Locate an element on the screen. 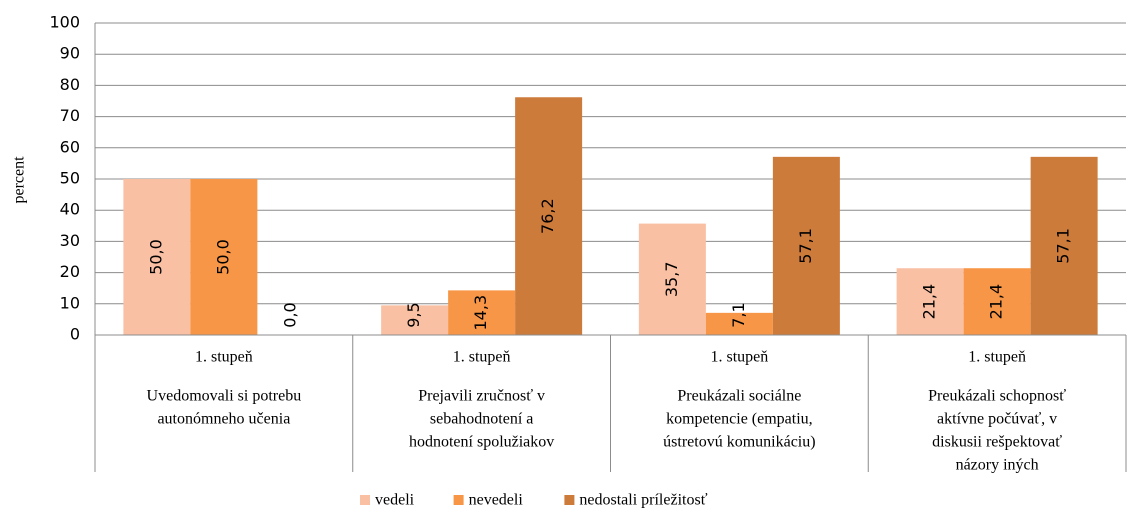 Image resolution: width=1127 pixels, height=513 pixels. legend-label: nedostali príležitosť is located at coordinates (643, 500).